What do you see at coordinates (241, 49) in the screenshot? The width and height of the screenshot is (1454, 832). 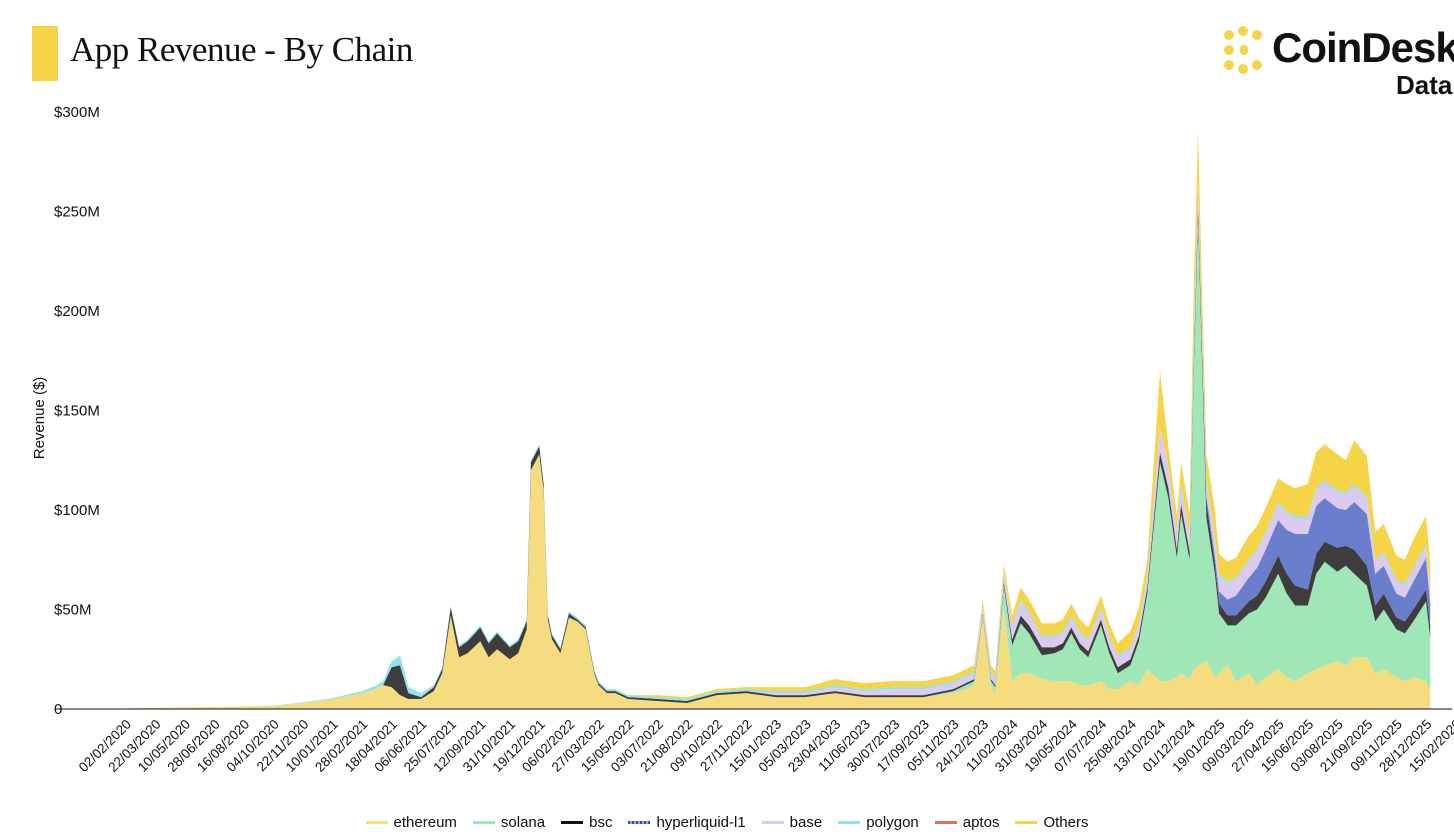 I see `page-title: App Revenue - By Chain` at bounding box center [241, 49].